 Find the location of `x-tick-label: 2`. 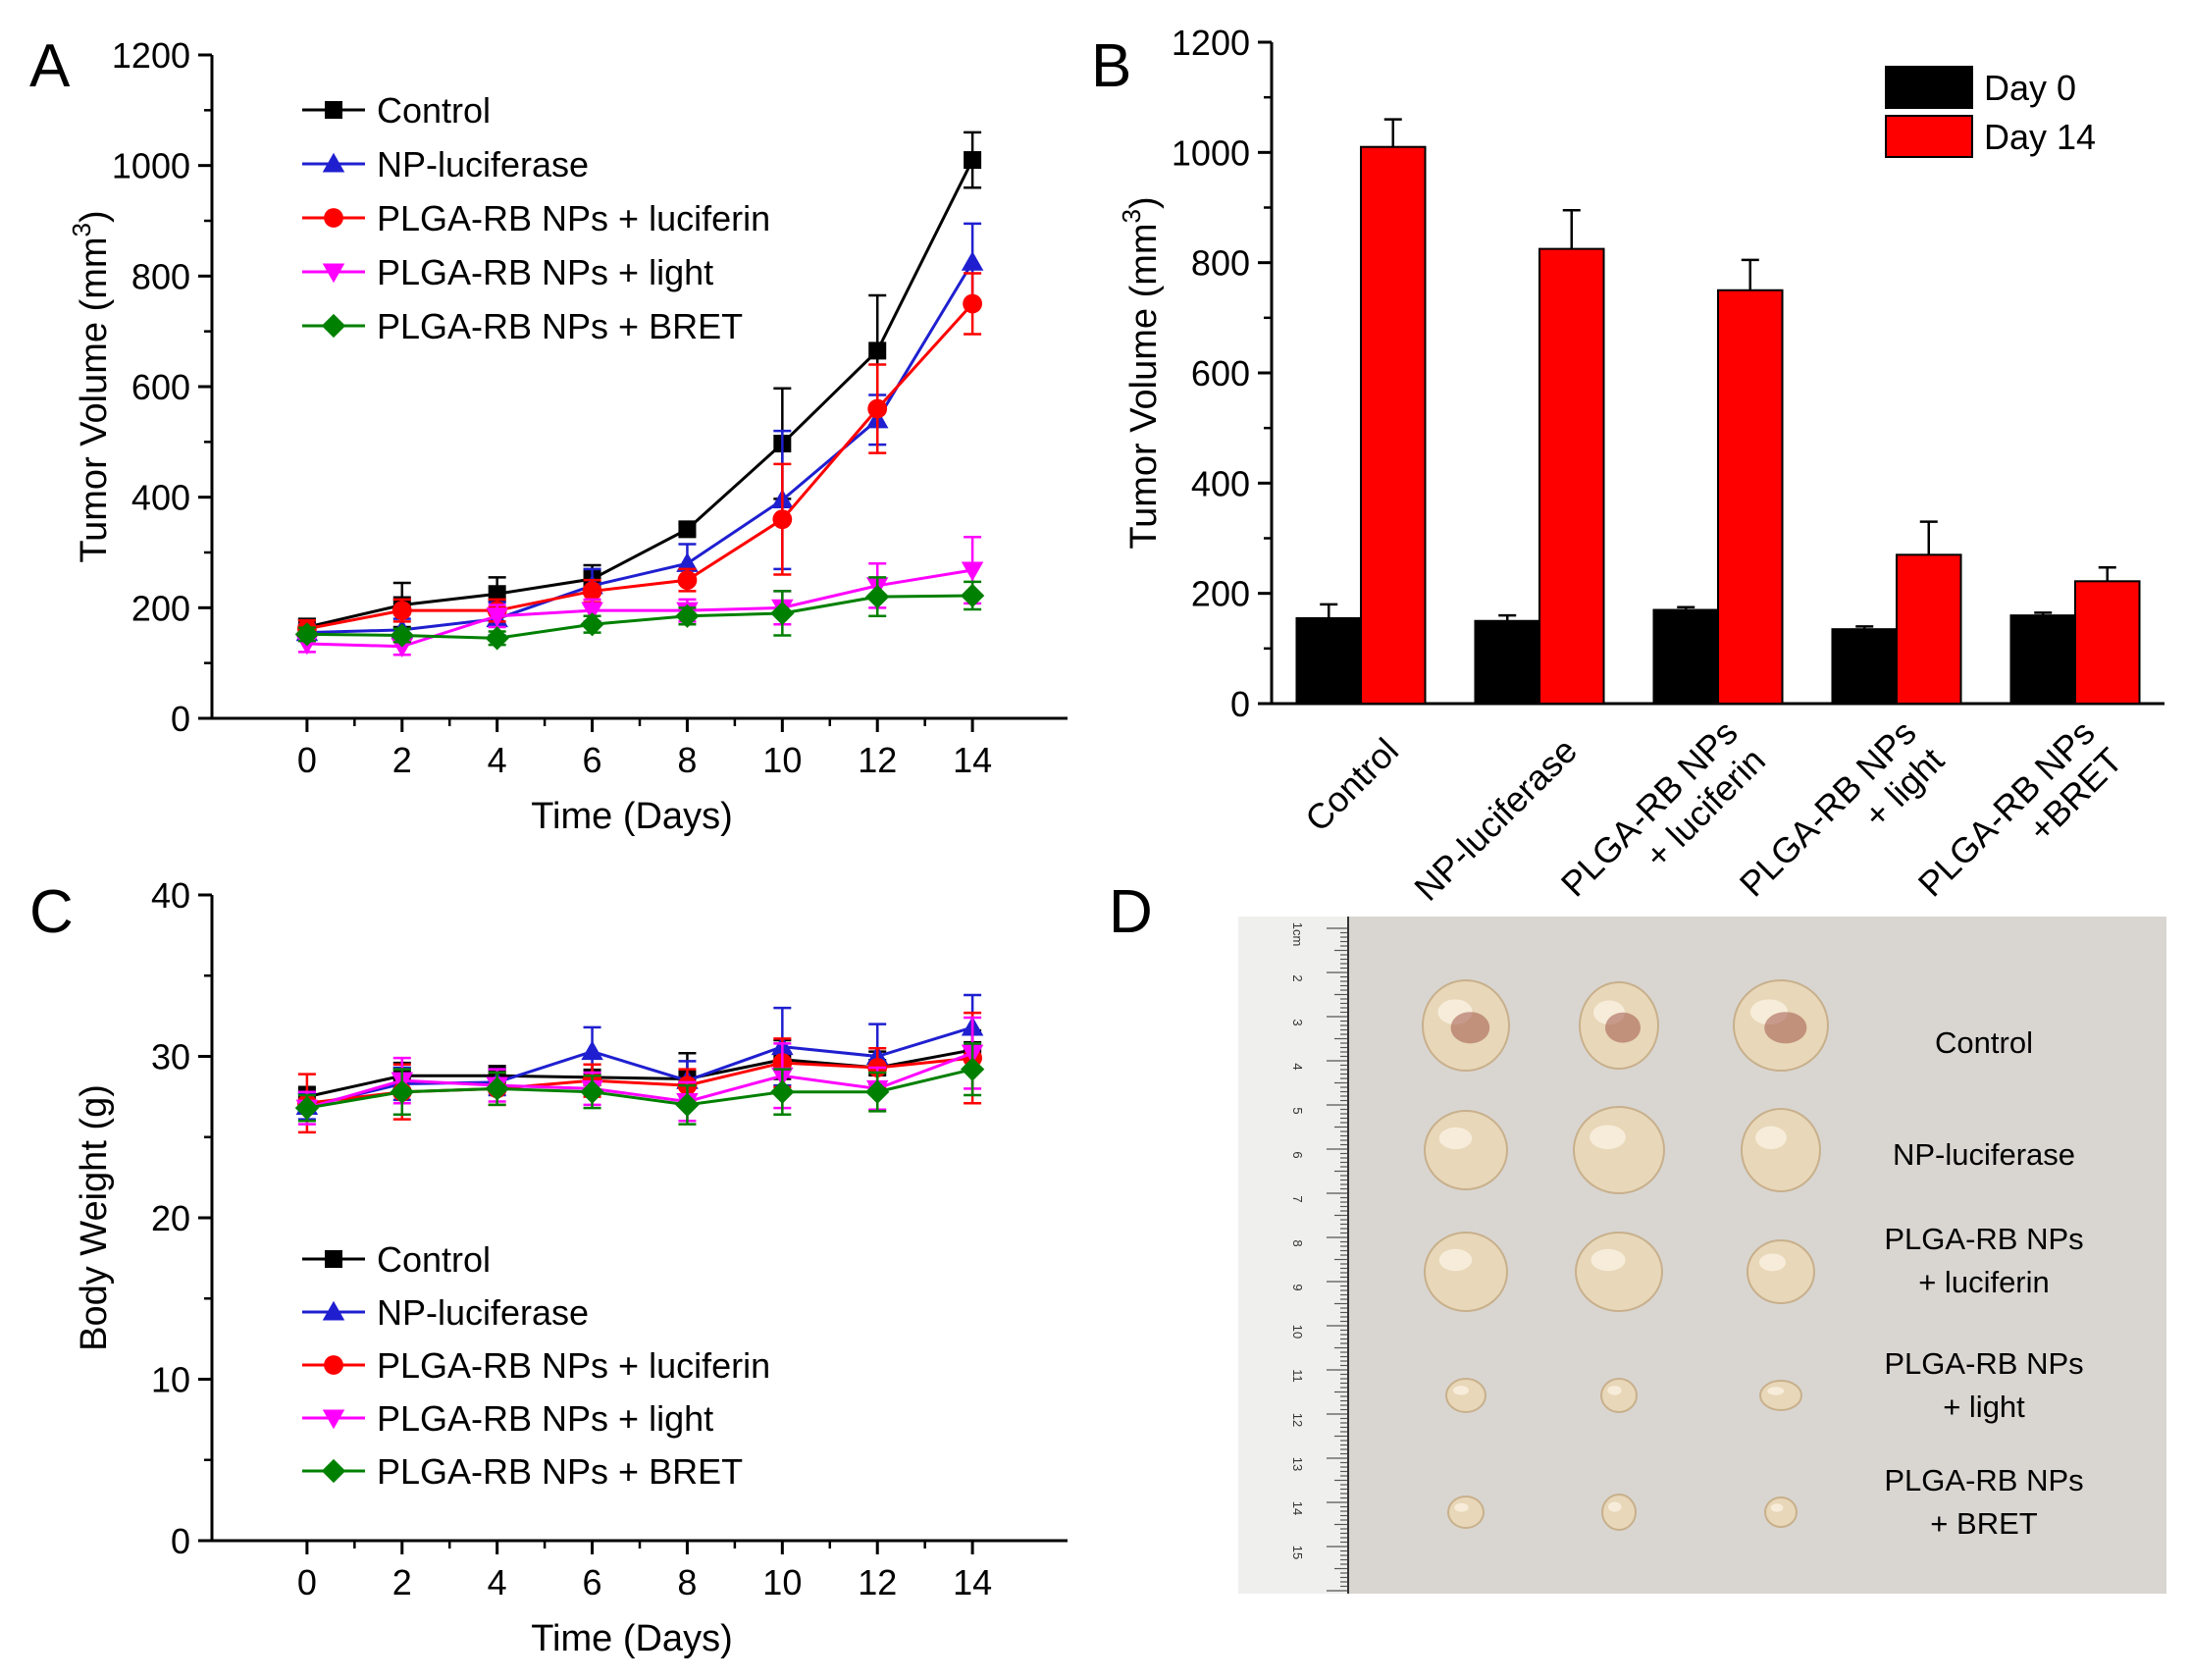

x-tick-label: 2 is located at coordinates (402, 760).